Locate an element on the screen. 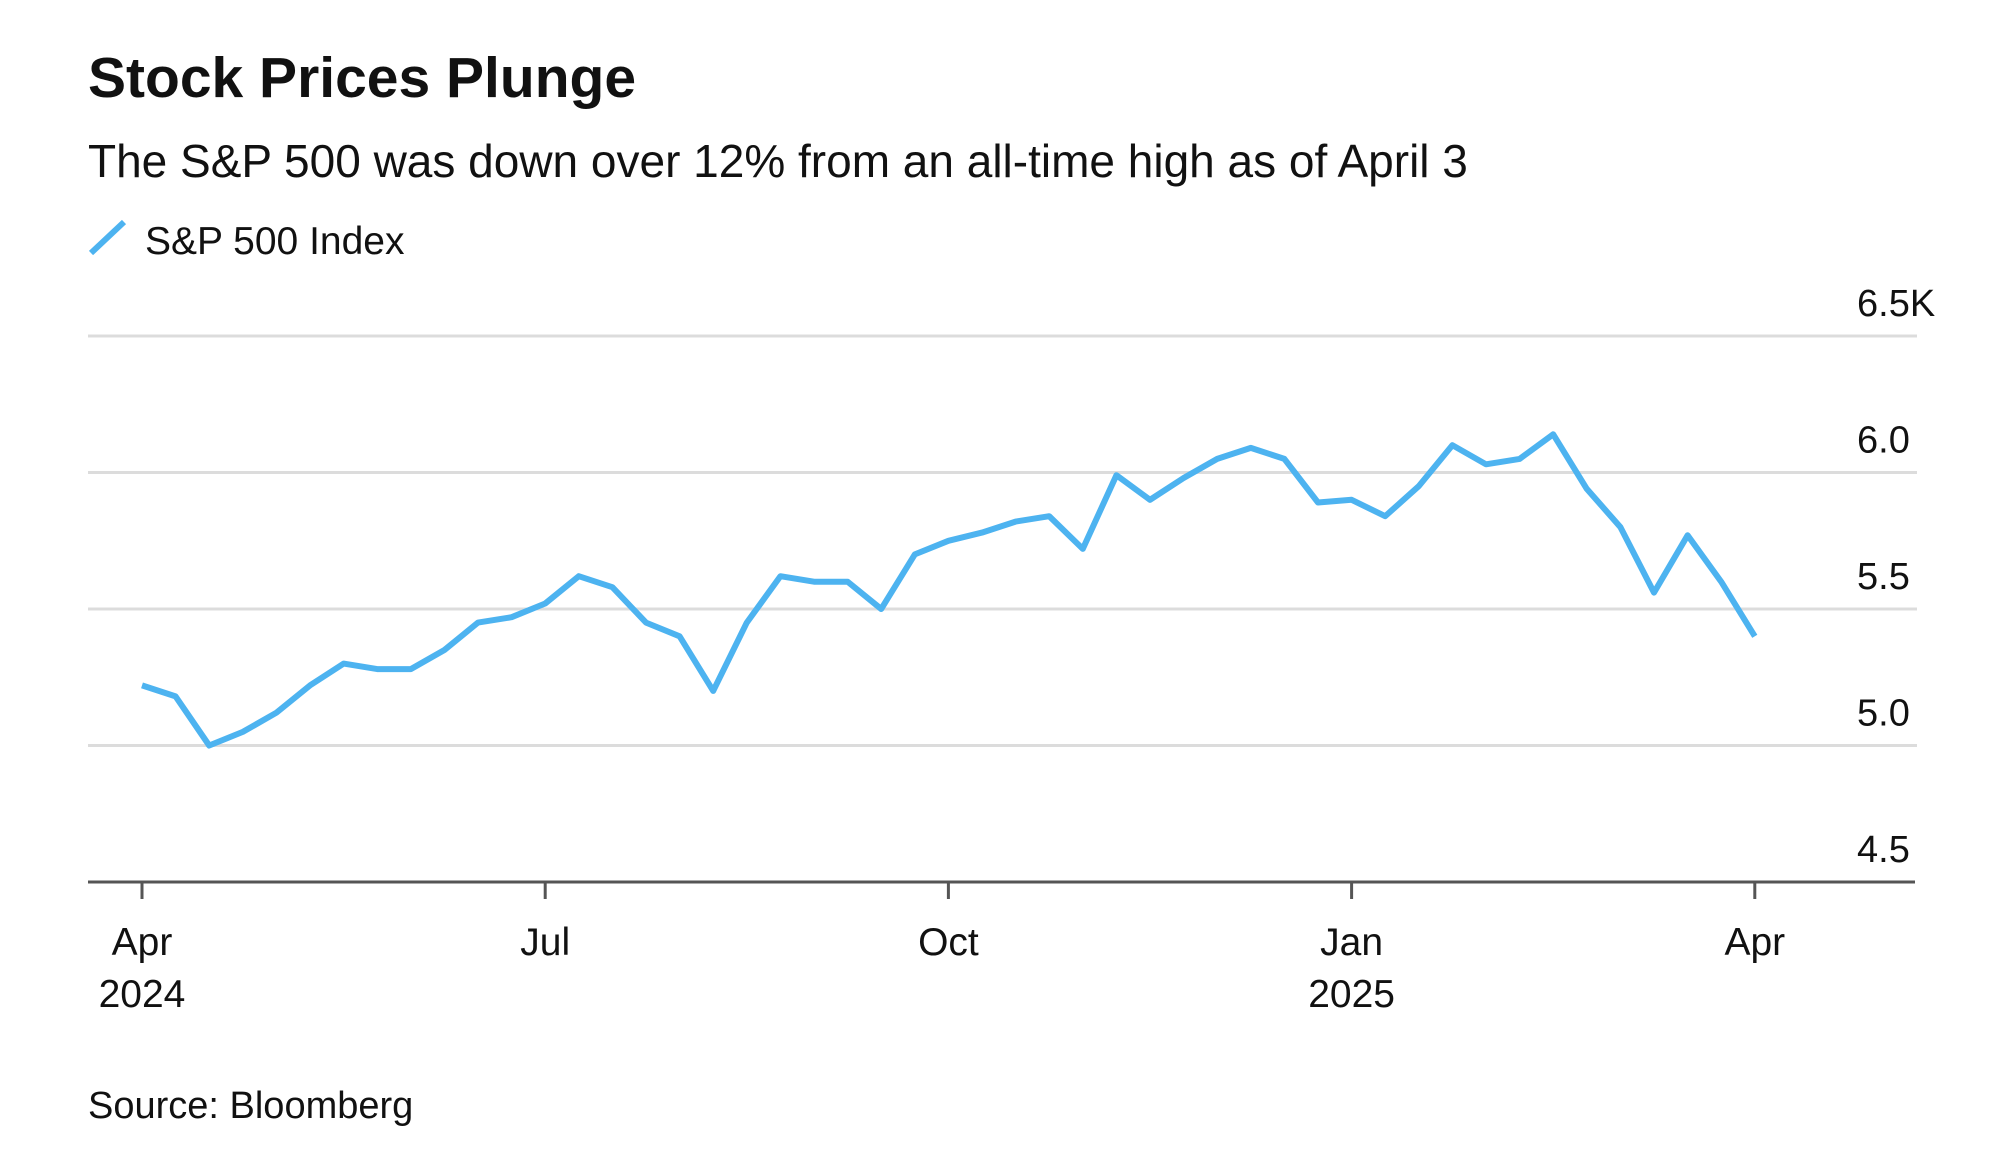 The image size is (2000, 1164). x-tick-label: Apr is located at coordinates (1754, 942).